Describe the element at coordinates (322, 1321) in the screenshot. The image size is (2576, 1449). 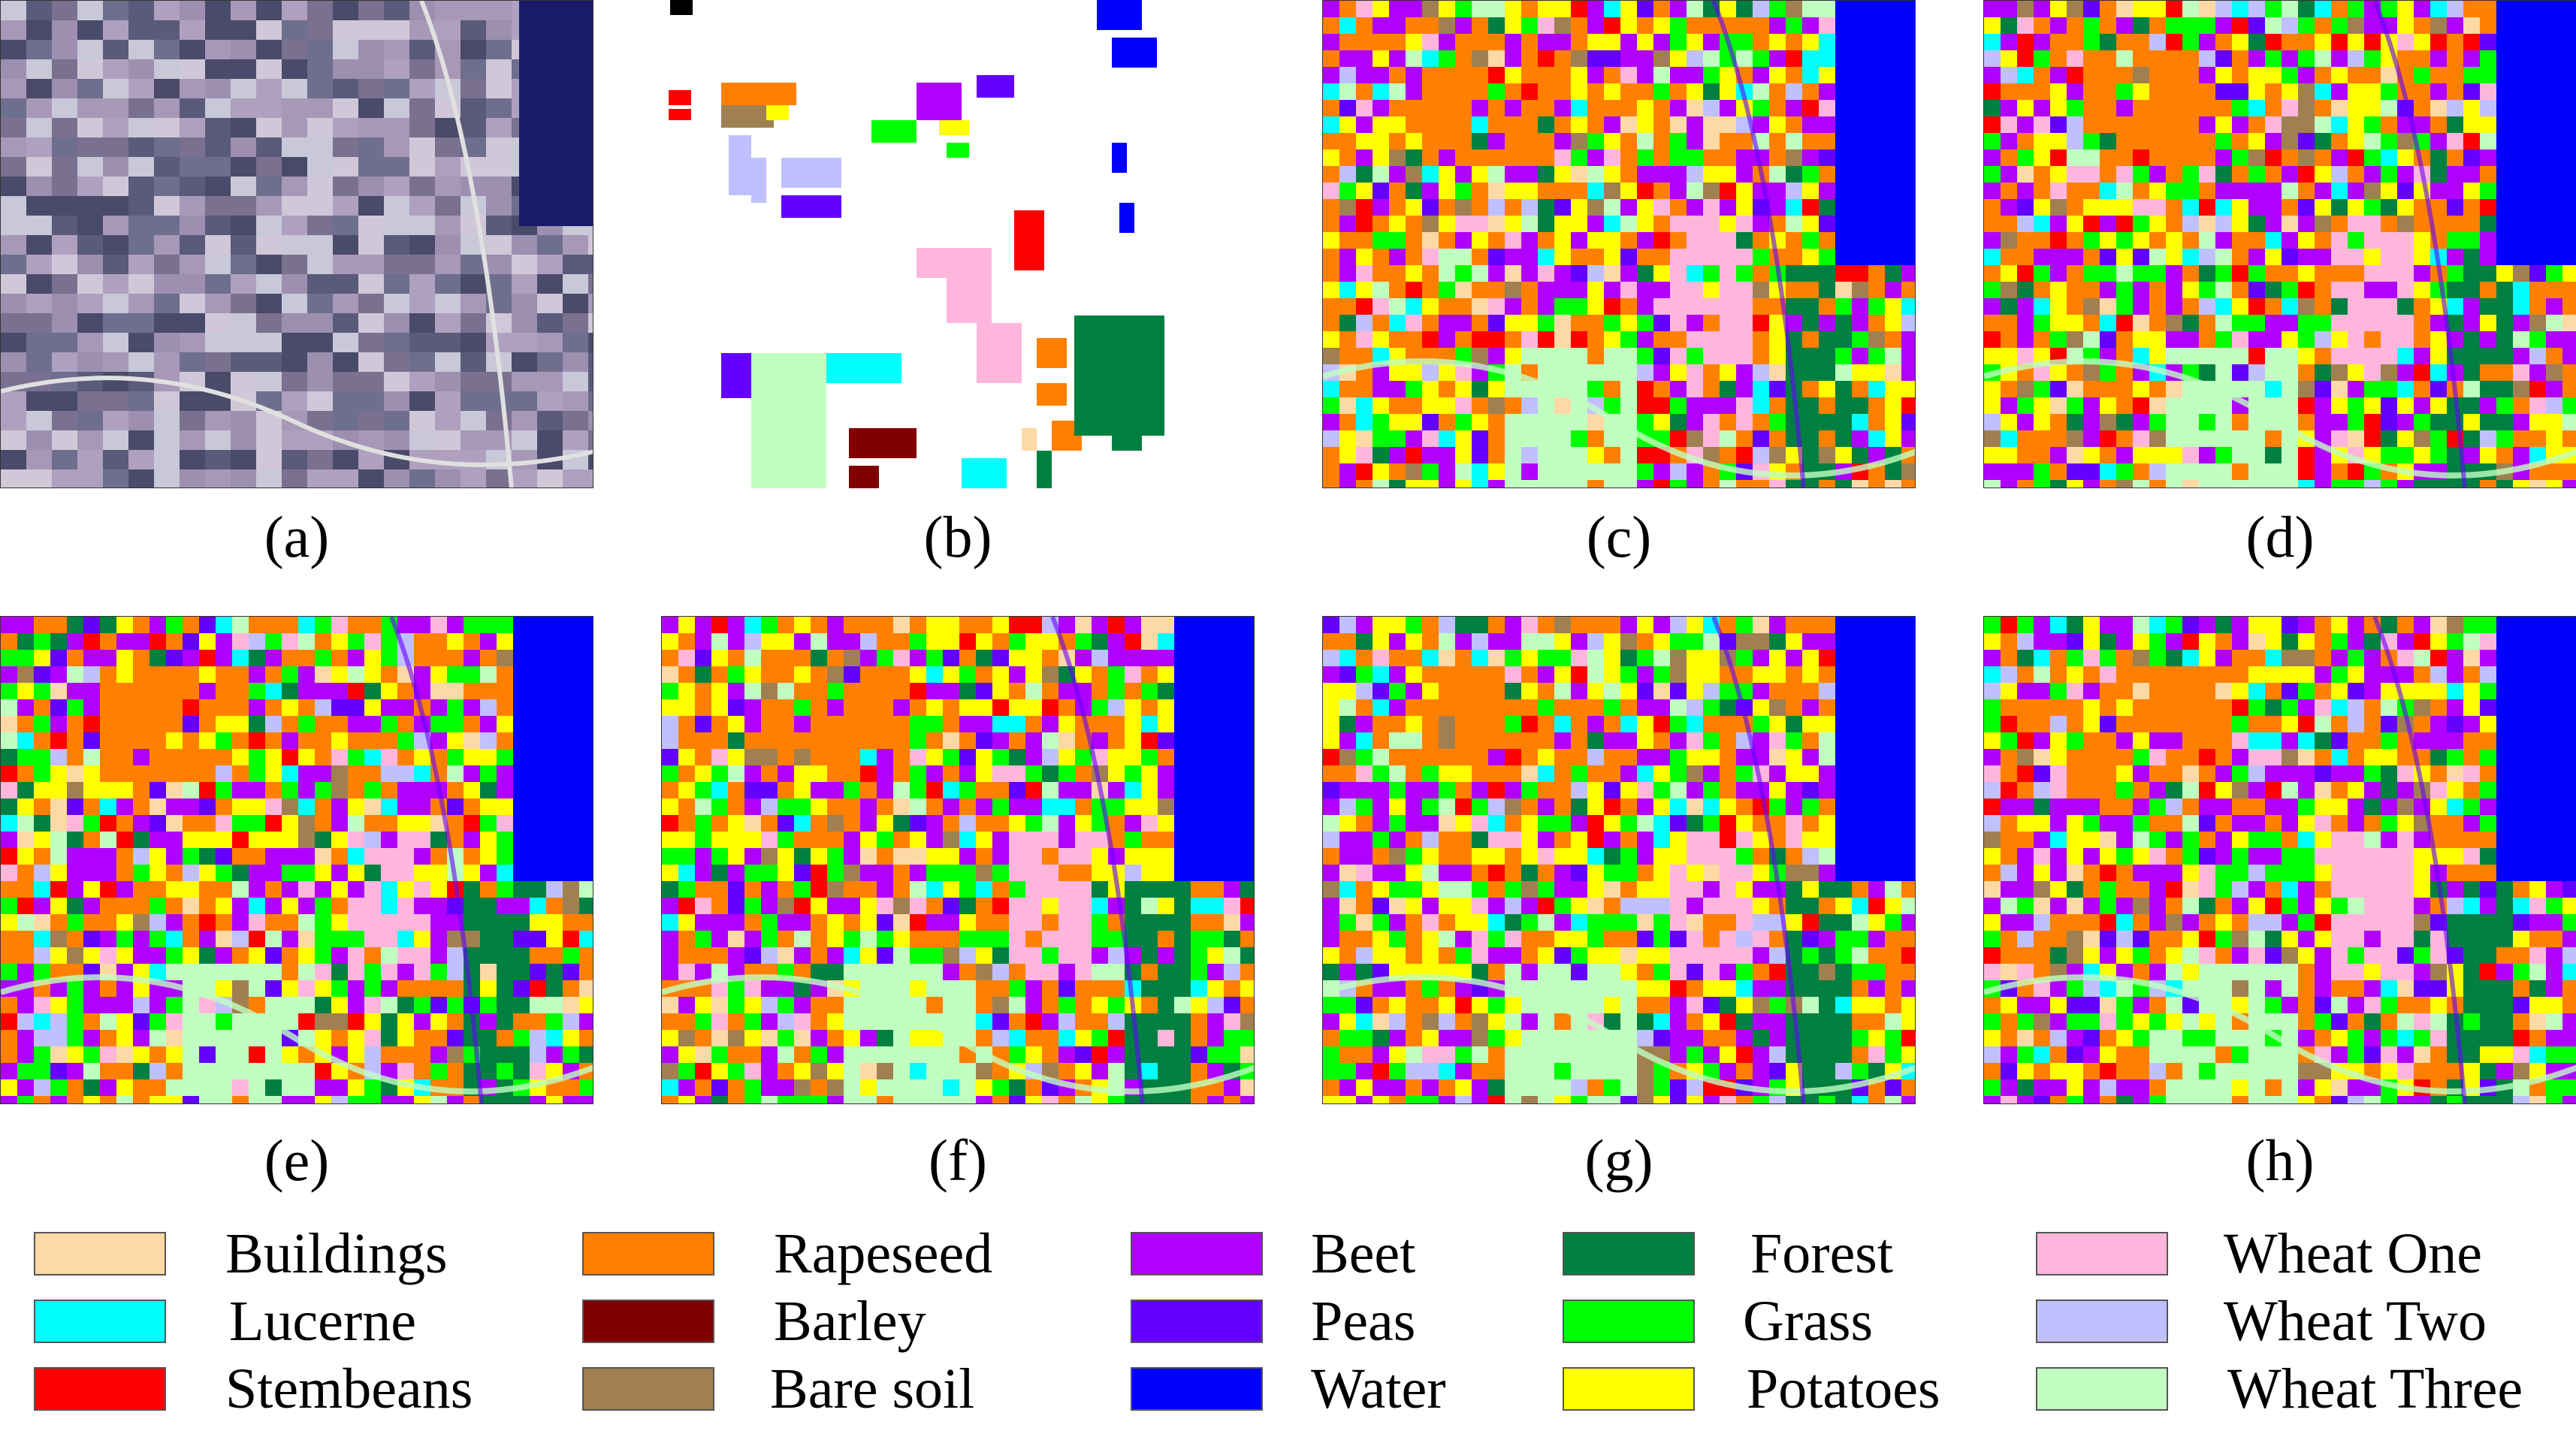
I see `legend-label: Lucerne` at that location.